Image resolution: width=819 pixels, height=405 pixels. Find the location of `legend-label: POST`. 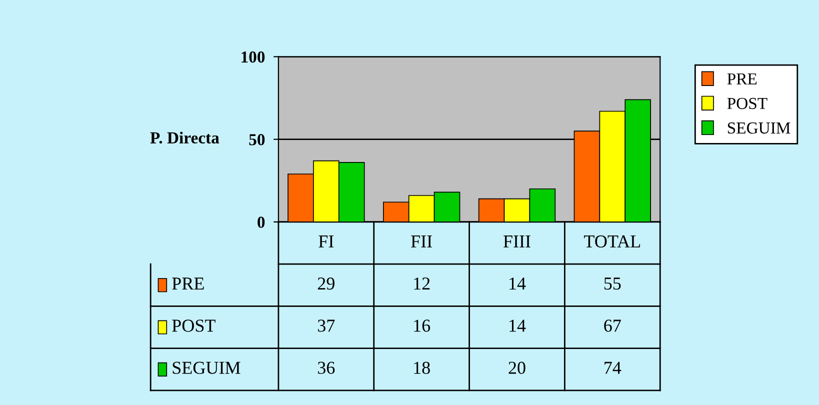

legend-label: POST is located at coordinates (747, 104).